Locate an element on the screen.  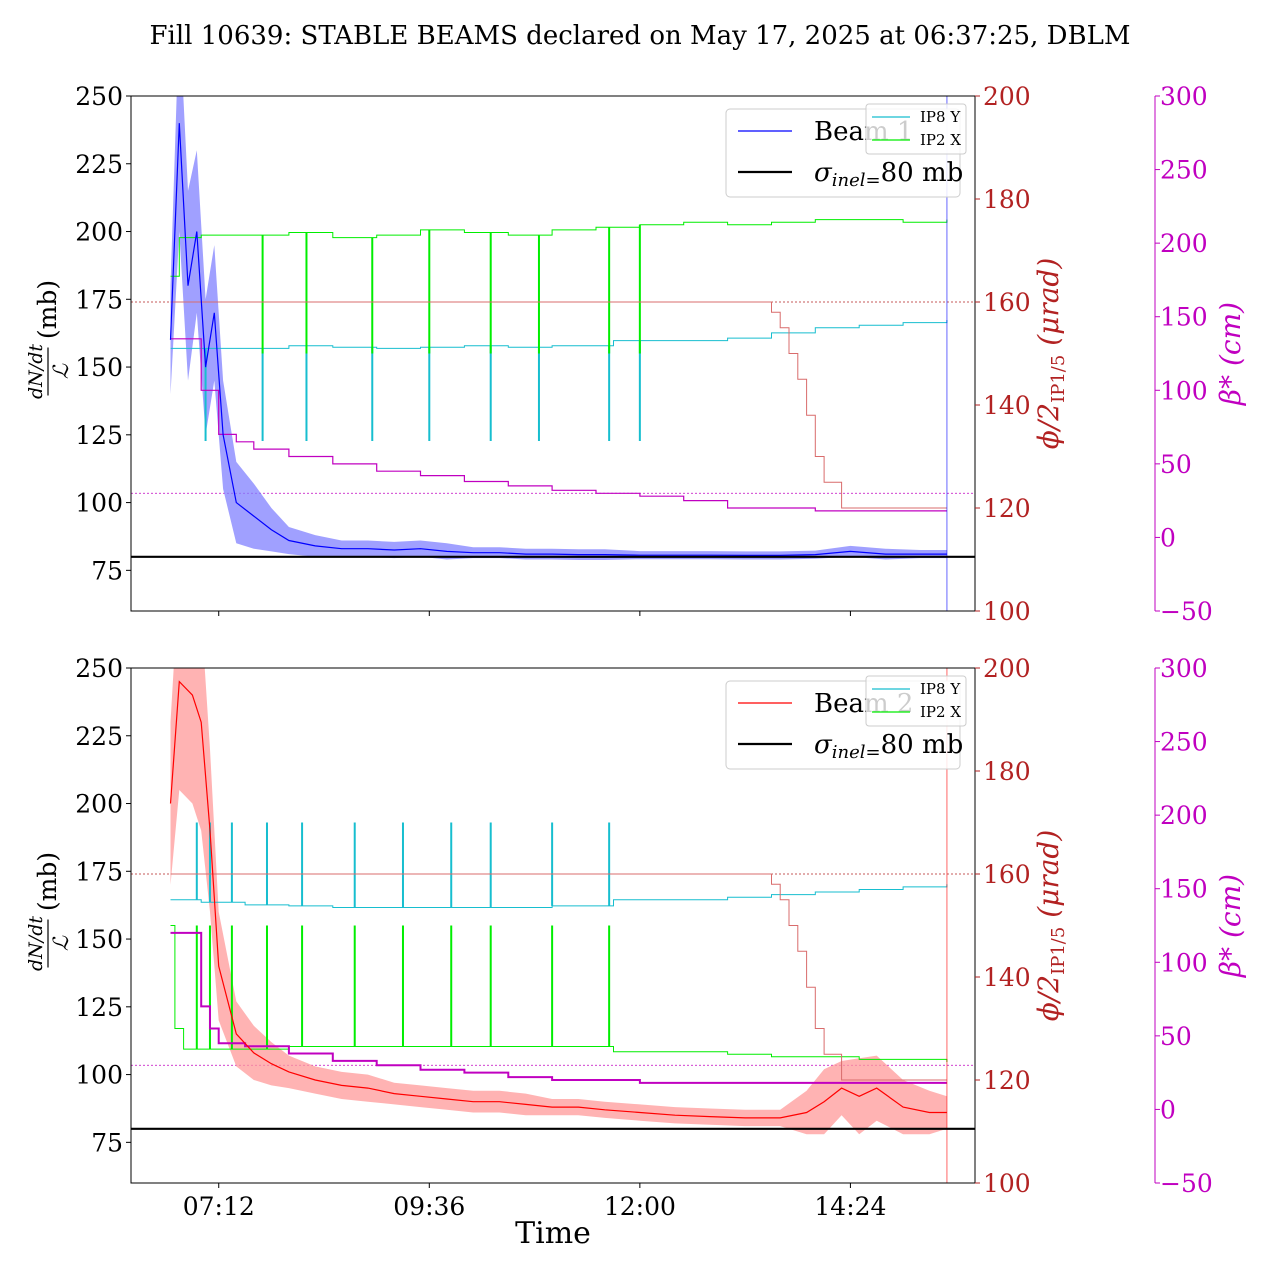
x-tick-label: 09:36 is located at coordinates (429, 1206).